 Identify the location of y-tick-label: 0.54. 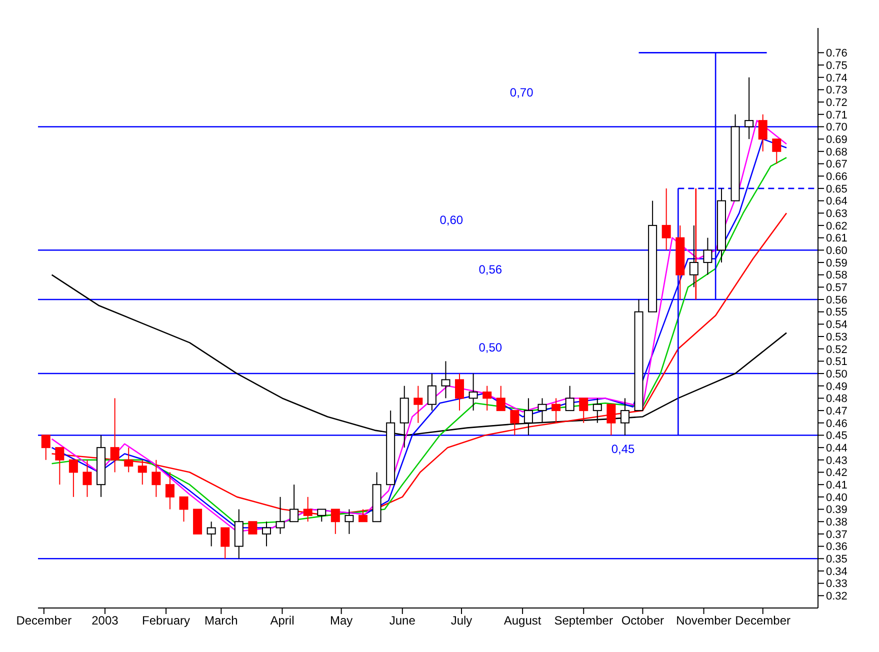
(837, 325).